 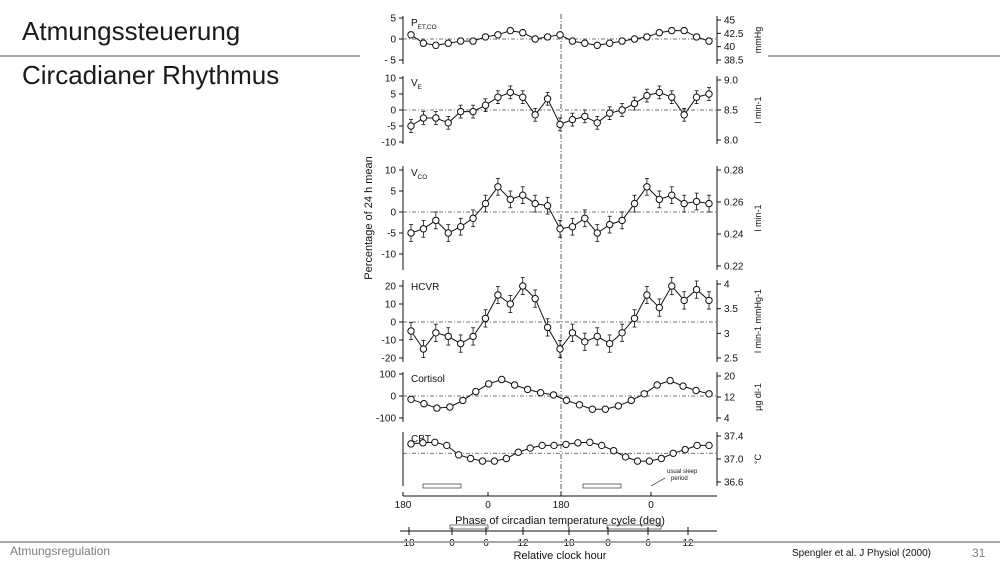 What do you see at coordinates (727, 419) in the screenshot?
I see `right-tick-label: 4` at bounding box center [727, 419].